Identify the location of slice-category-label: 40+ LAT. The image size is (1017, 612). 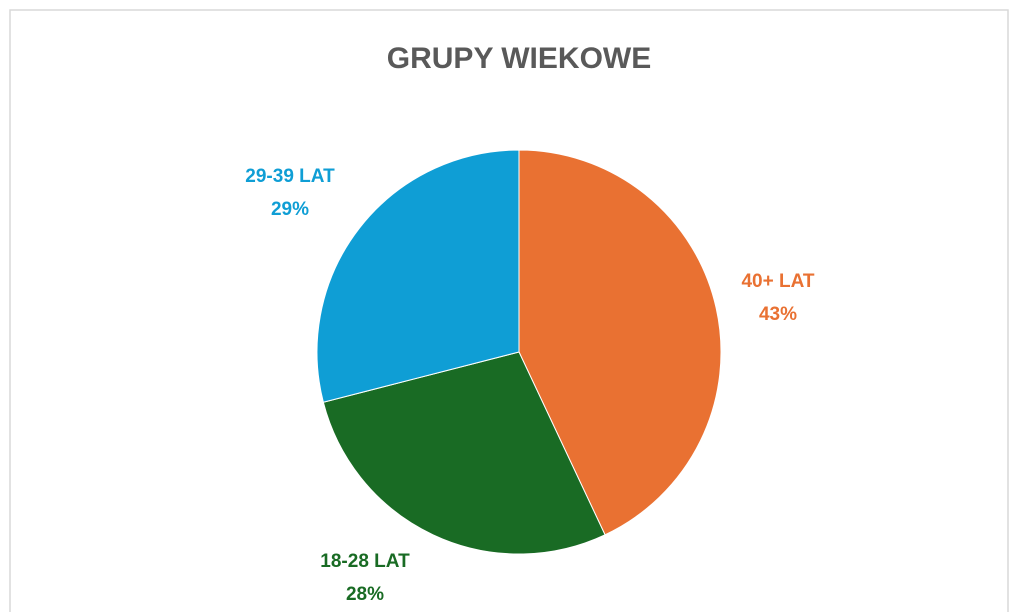
(777, 281).